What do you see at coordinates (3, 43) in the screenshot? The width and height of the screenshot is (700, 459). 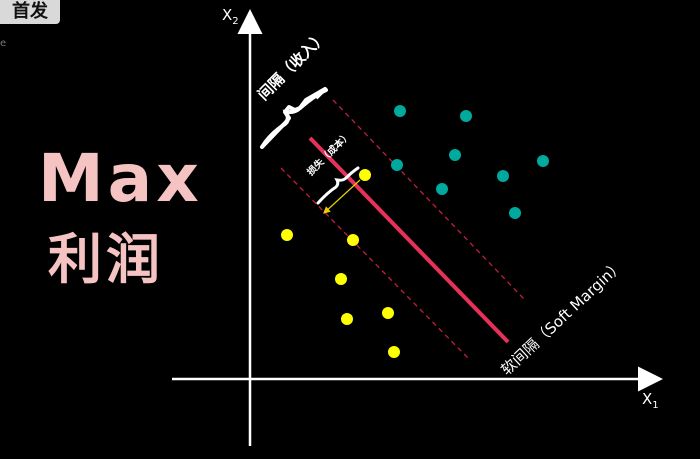 I see `badge-subtext: e` at bounding box center [3, 43].